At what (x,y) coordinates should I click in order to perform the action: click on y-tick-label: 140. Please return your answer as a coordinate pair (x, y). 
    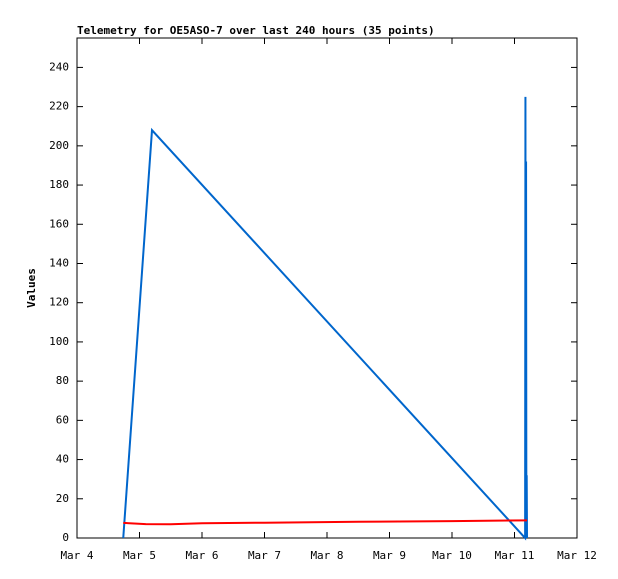
    Looking at the image, I should click on (59, 262).